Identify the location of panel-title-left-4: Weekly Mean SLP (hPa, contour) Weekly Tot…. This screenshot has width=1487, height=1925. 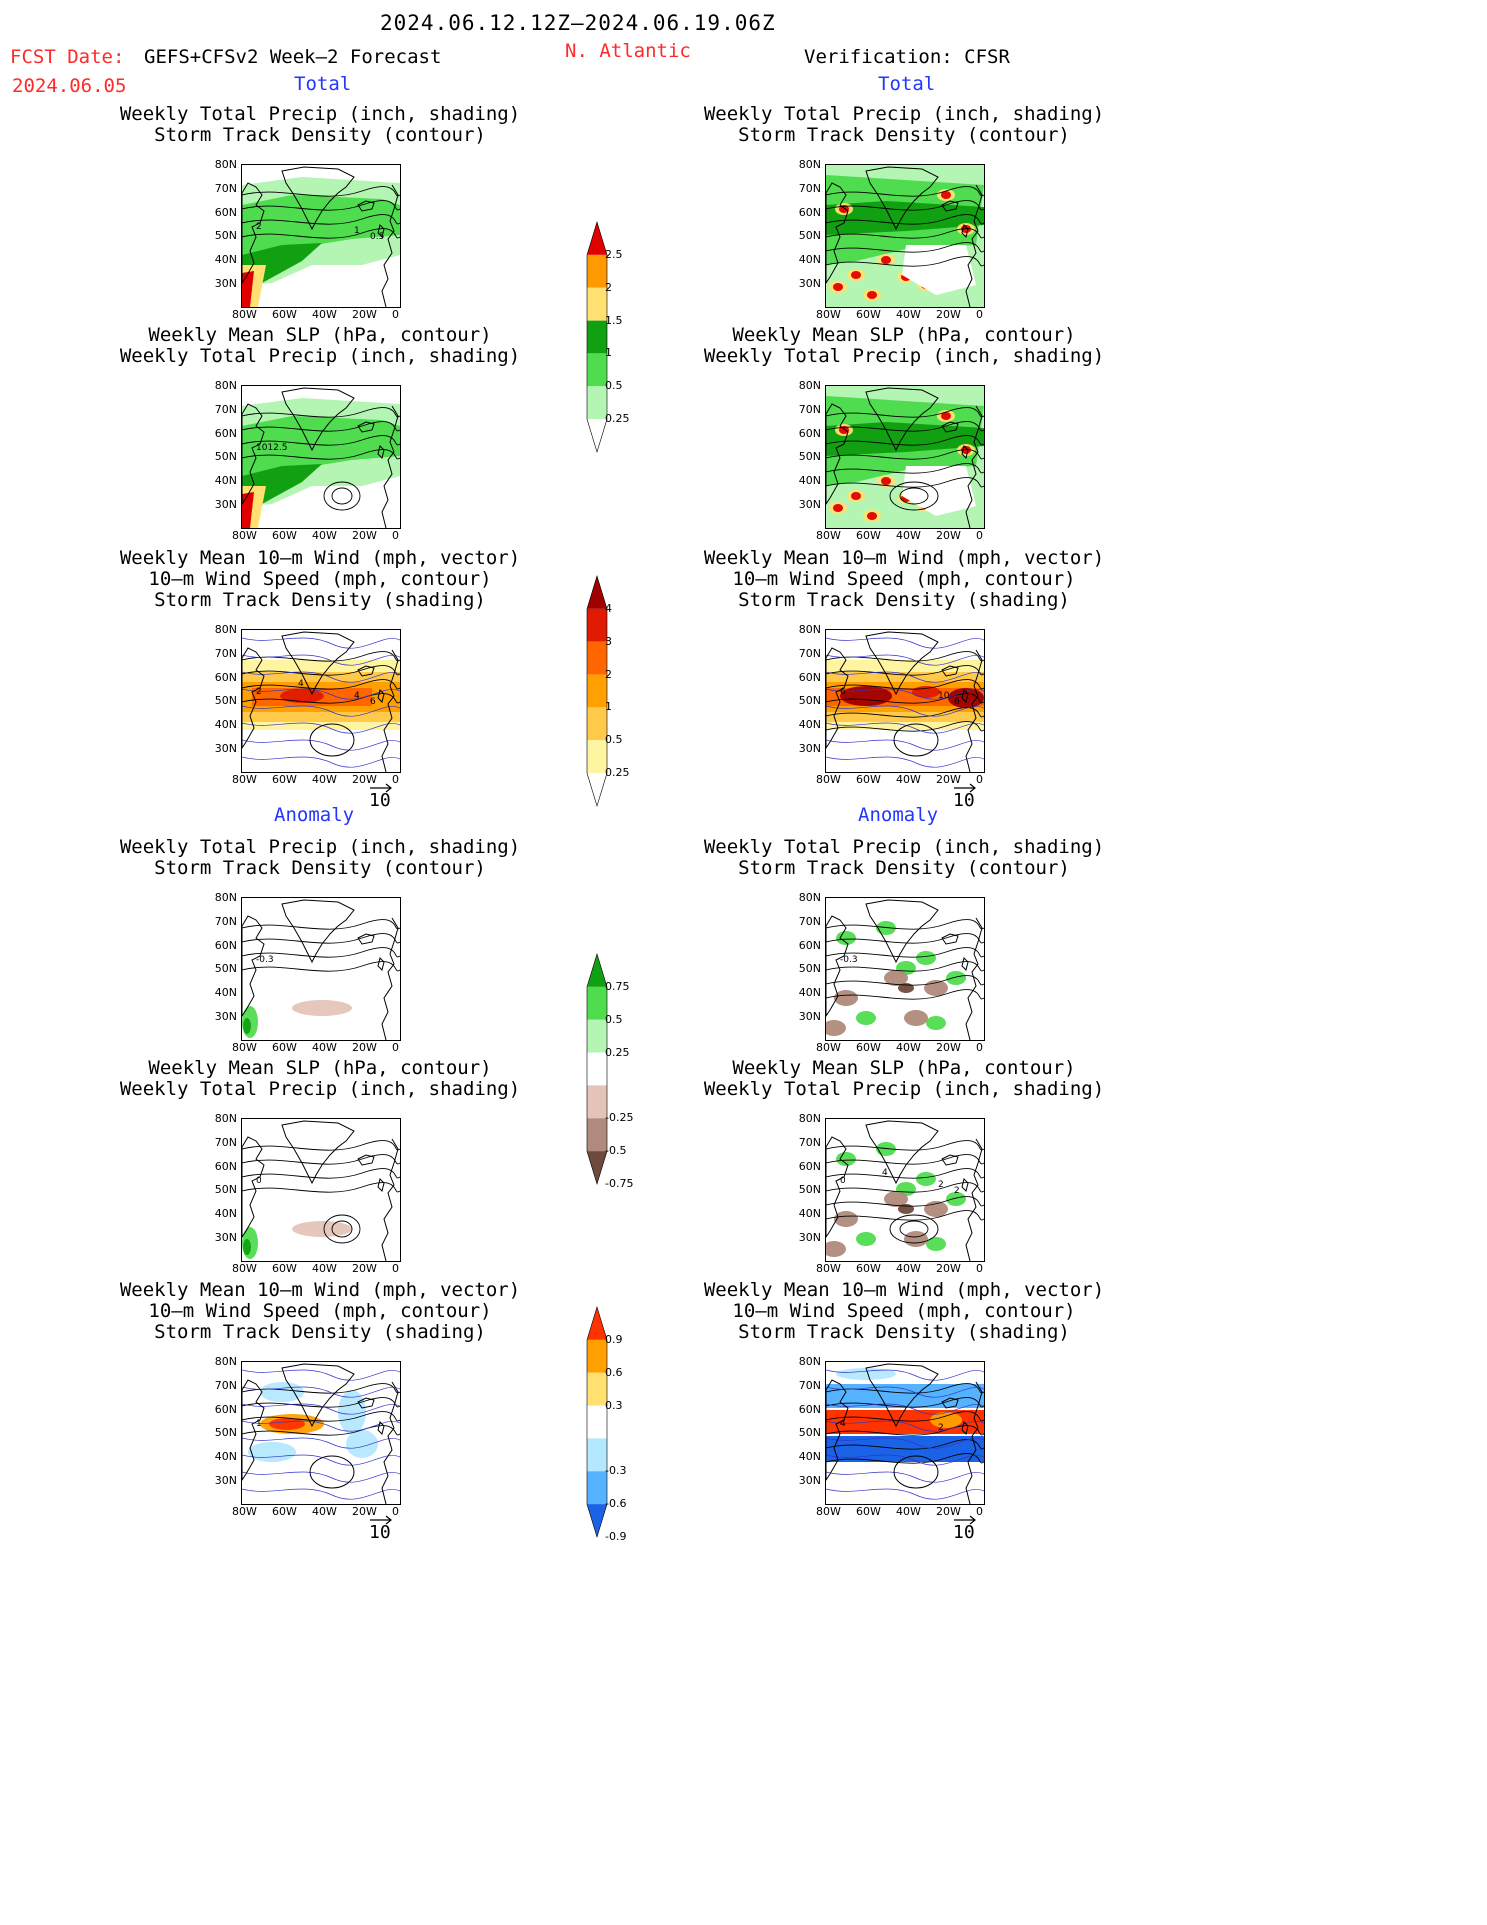
(320, 1079).